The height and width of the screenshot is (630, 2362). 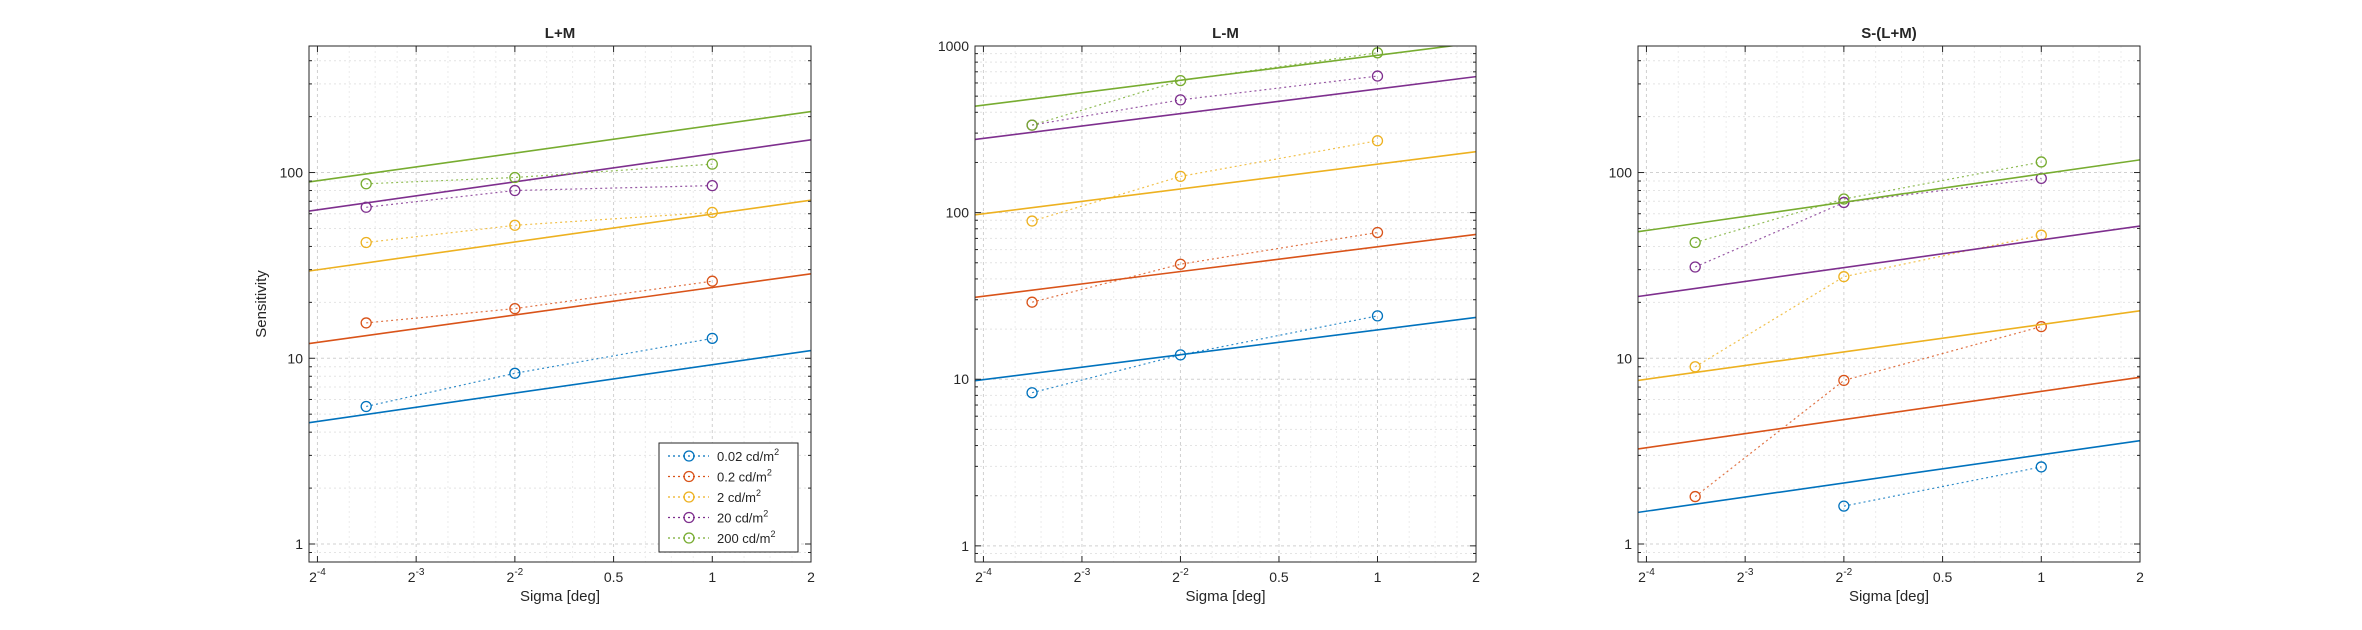 What do you see at coordinates (261, 304) in the screenshot?
I see `y-axis-label: Sensitivity` at bounding box center [261, 304].